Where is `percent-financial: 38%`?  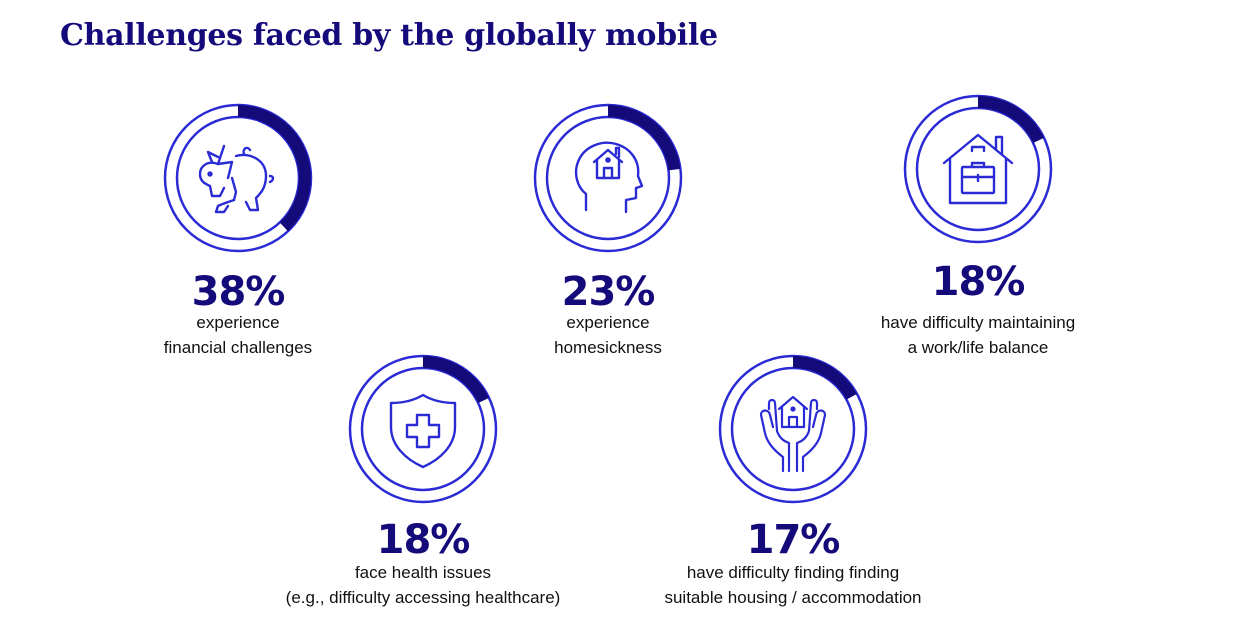
percent-financial: 38% is located at coordinates (238, 292).